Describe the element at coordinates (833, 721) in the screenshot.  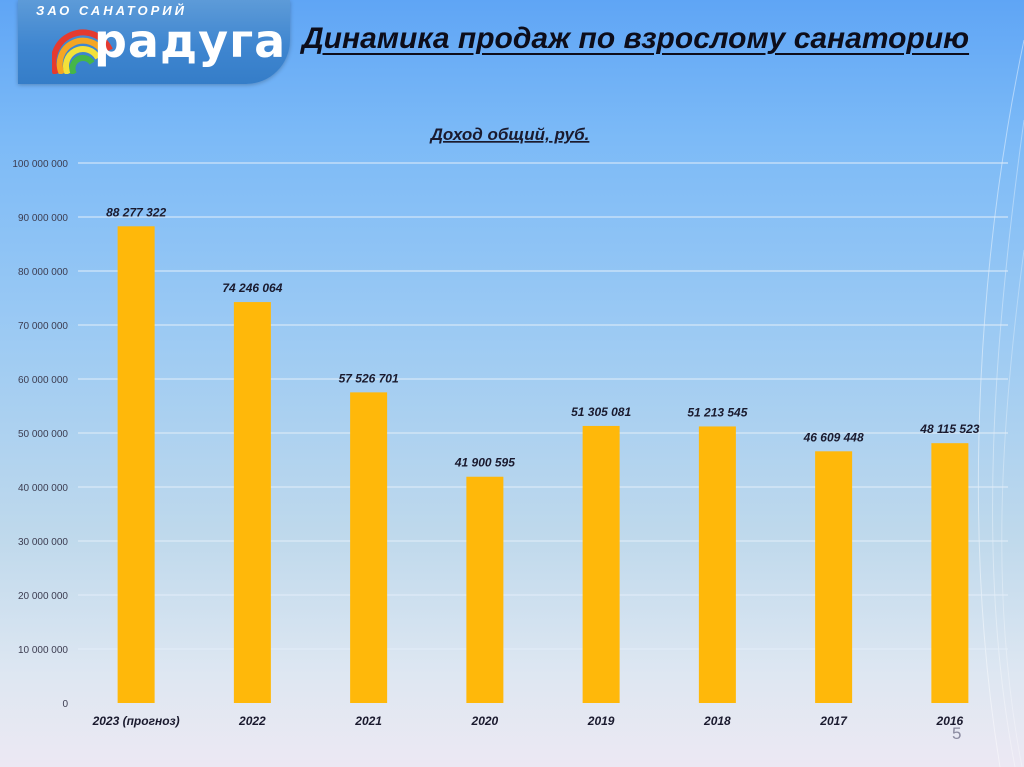
I see `x-tick-label: 2017` at that location.